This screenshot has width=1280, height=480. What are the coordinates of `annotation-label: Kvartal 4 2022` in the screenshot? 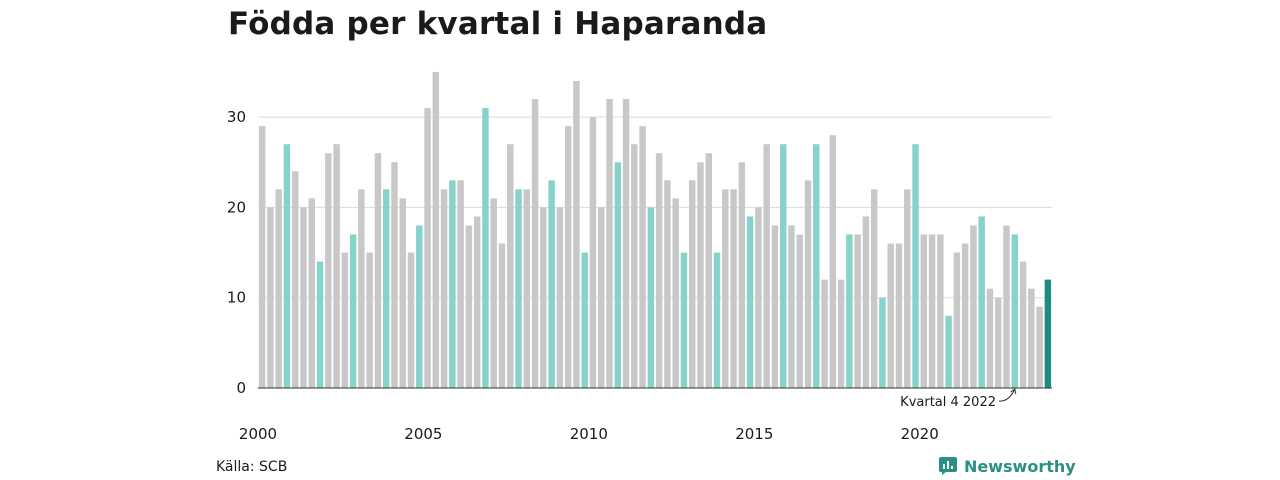 It's located at (948, 402).